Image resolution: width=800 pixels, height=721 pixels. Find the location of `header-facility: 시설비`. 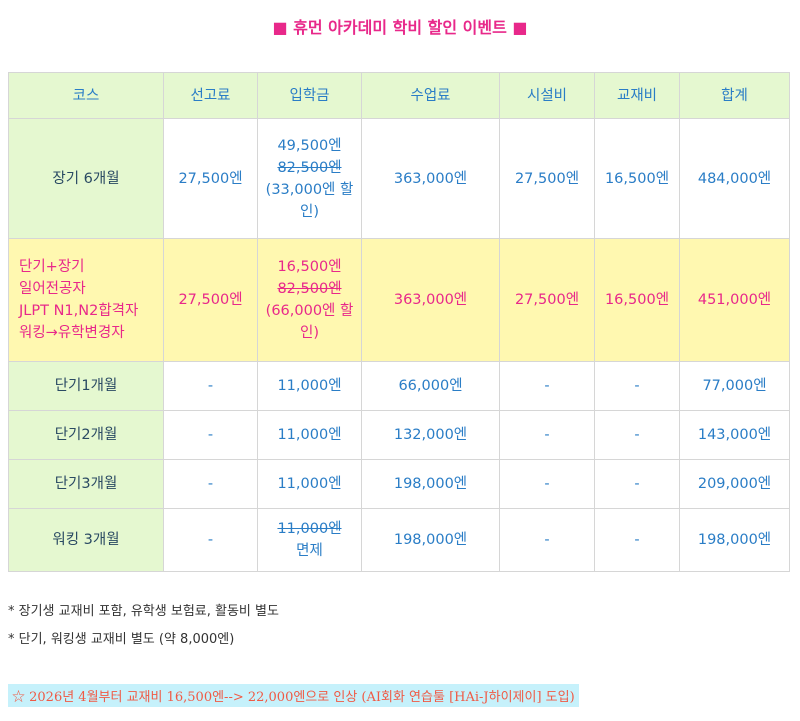

header-facility: 시설비 is located at coordinates (547, 95).